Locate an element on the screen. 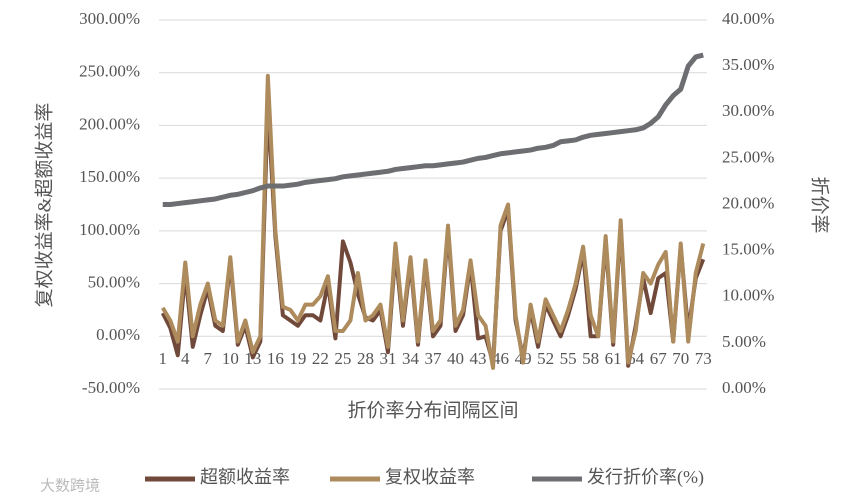 This screenshot has height=502, width=849. y2-tick-label: 5.00% is located at coordinates (744, 341).